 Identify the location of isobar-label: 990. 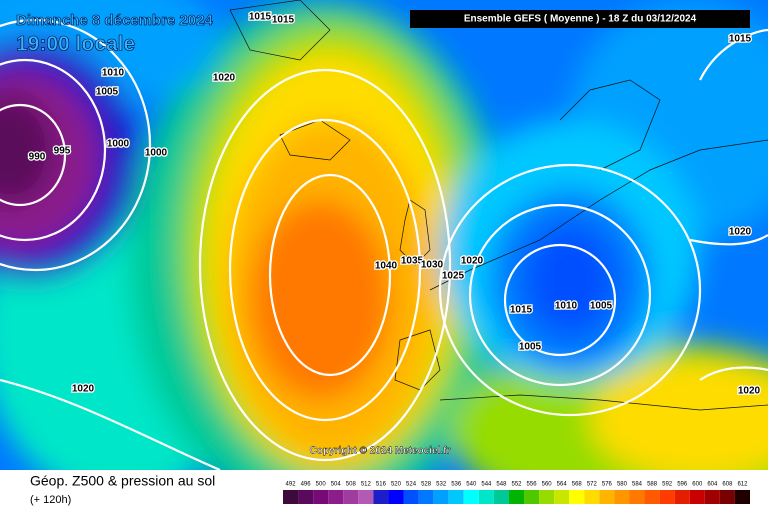
(37, 157).